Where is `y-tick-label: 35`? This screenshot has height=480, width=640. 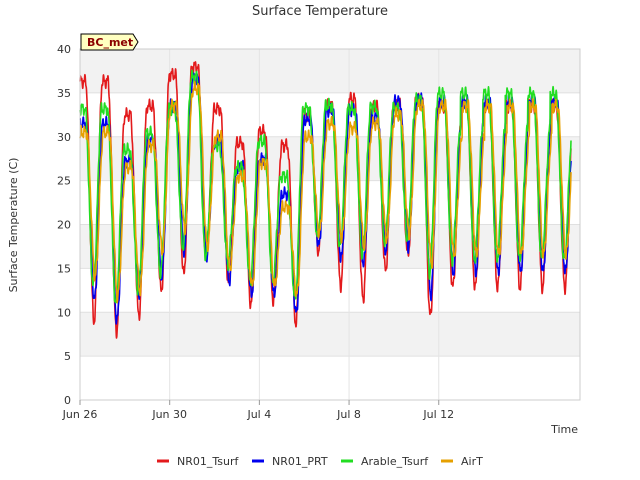
y-tick-label: 35 is located at coordinates (64, 93).